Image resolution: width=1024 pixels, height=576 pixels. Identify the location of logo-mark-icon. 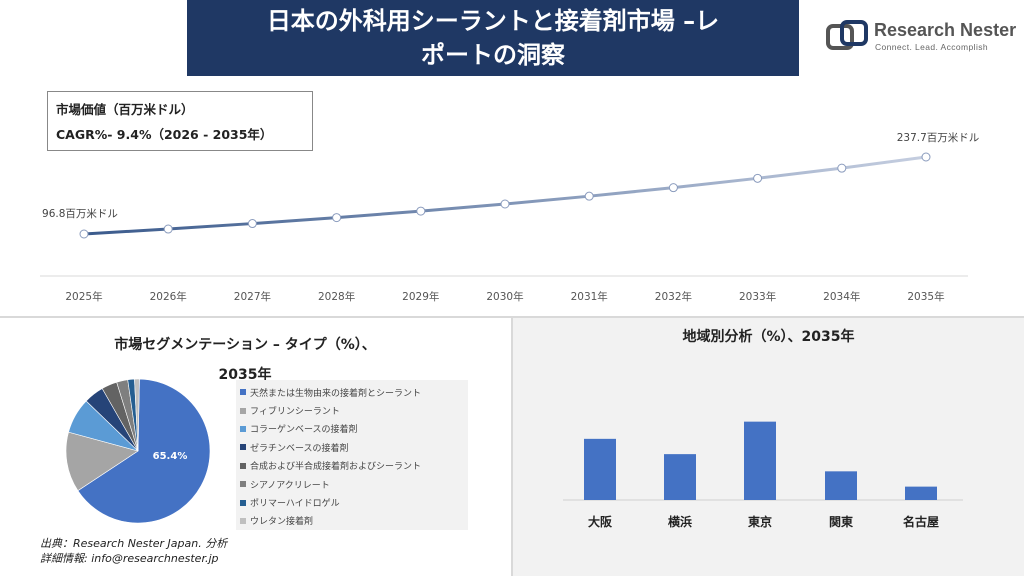
(847, 35).